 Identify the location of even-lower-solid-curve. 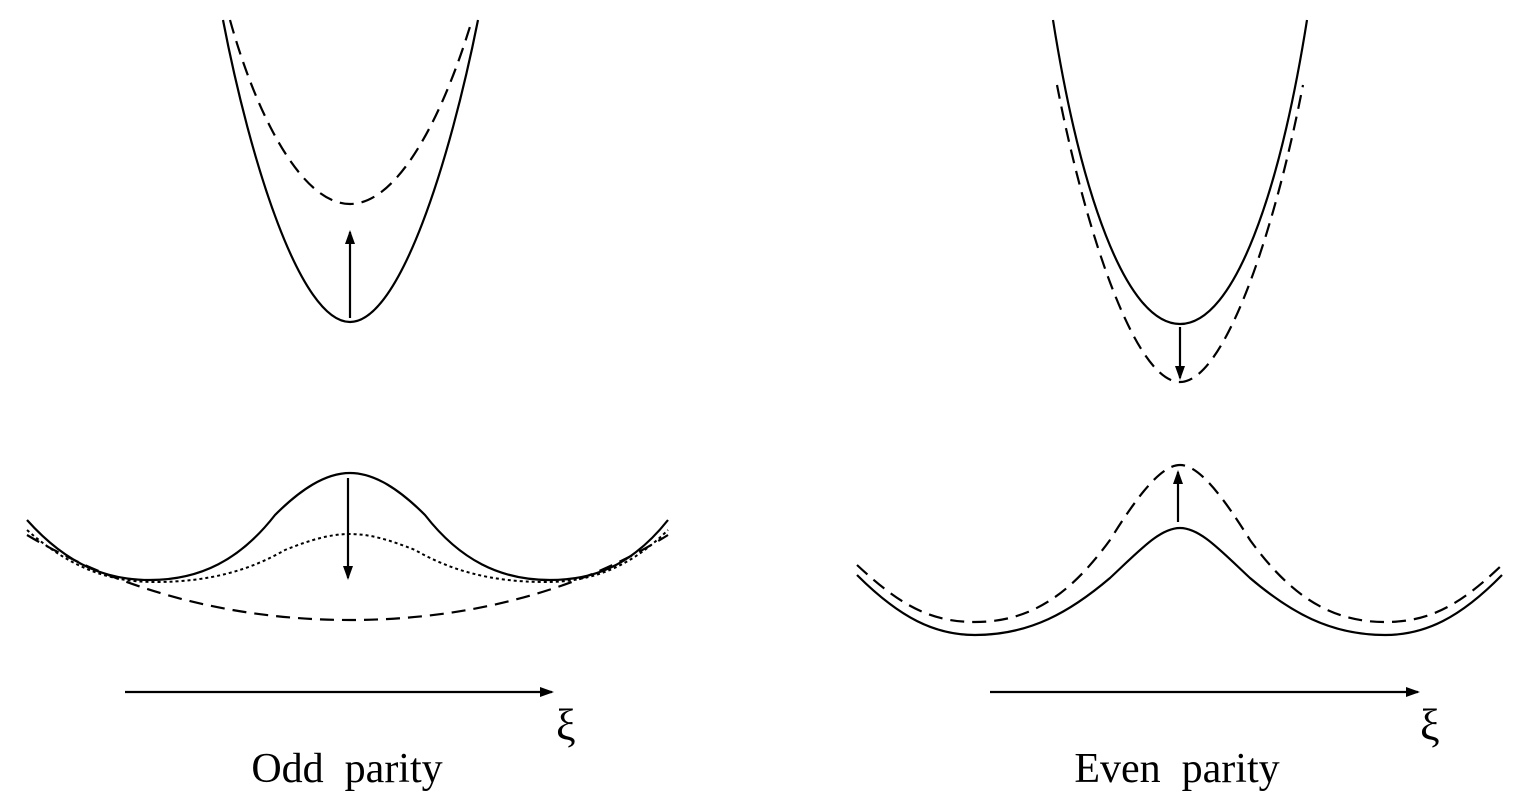
(1179, 581).